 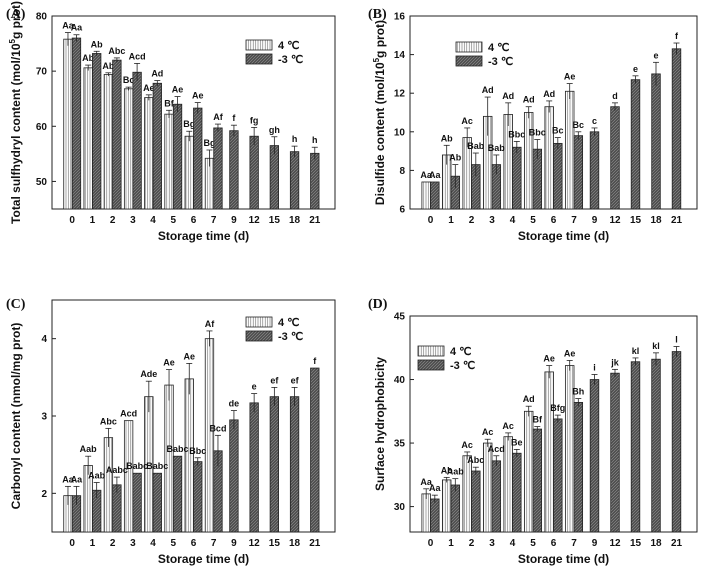 What do you see at coordinates (44, 339) in the screenshot?
I see `y-tick-label: 4` at bounding box center [44, 339].